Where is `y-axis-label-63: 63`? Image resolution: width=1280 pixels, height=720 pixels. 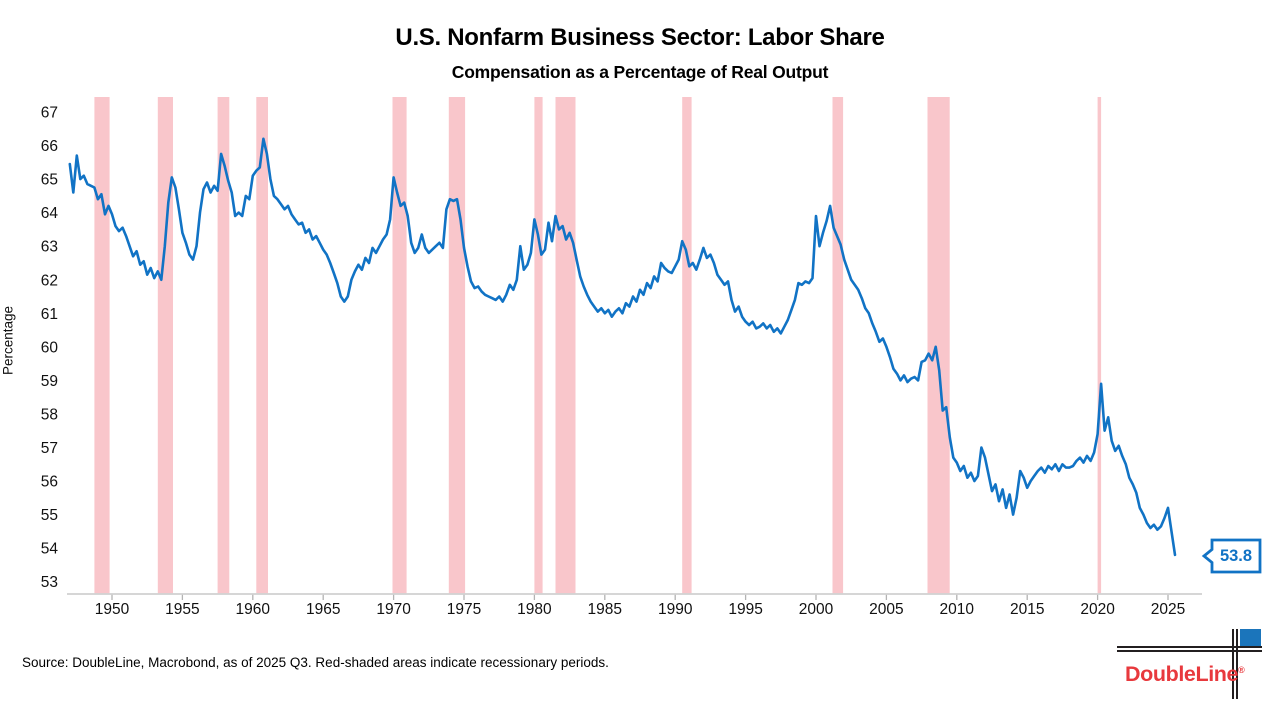
y-axis-label-63: 63 is located at coordinates (49, 247).